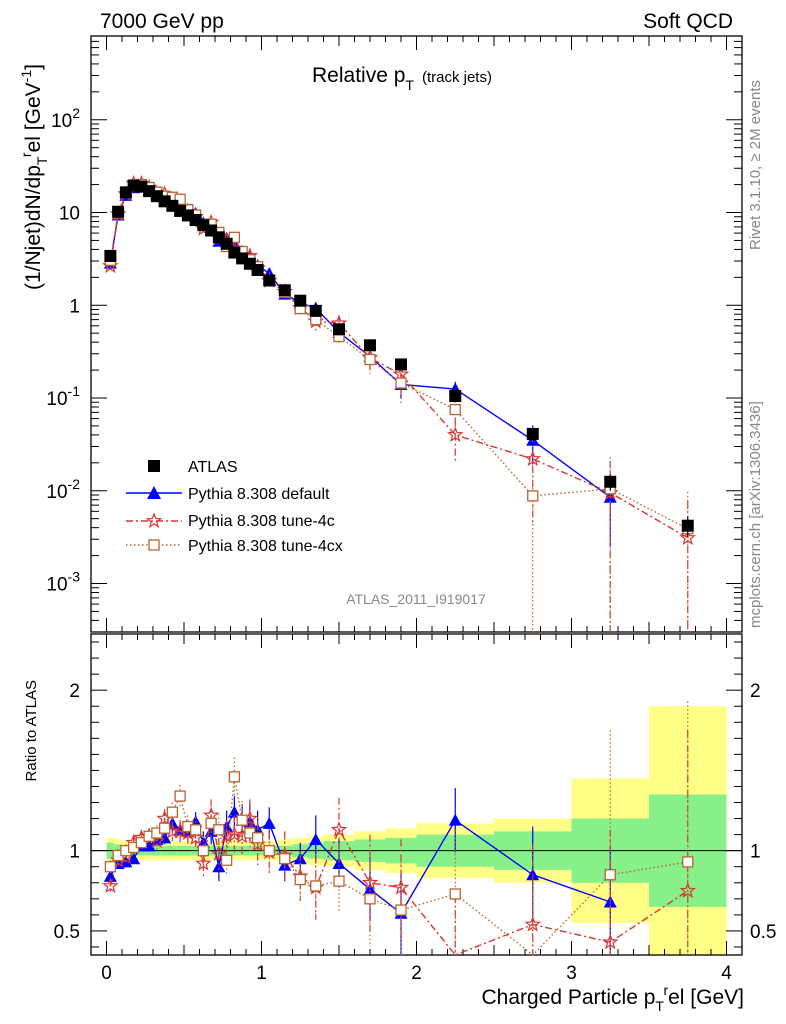 The height and width of the screenshot is (1024, 786). I want to click on y-tick-label-top: 10², so click(65, 118).